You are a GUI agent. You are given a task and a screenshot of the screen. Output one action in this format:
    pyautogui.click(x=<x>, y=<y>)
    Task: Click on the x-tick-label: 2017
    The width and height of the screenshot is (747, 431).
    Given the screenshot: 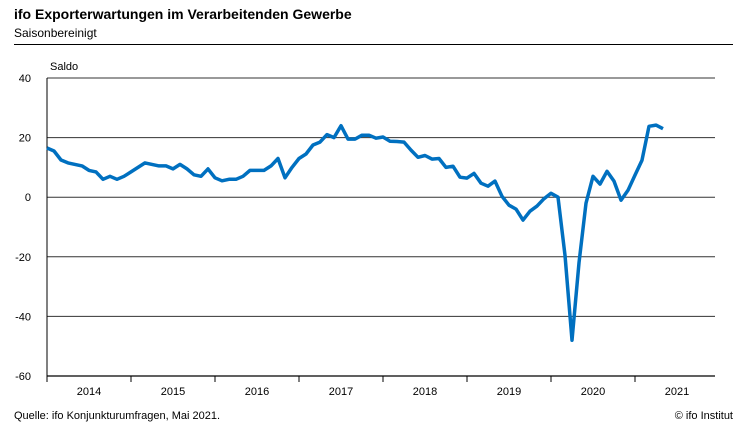 What is the action you would take?
    pyautogui.click(x=341, y=392)
    